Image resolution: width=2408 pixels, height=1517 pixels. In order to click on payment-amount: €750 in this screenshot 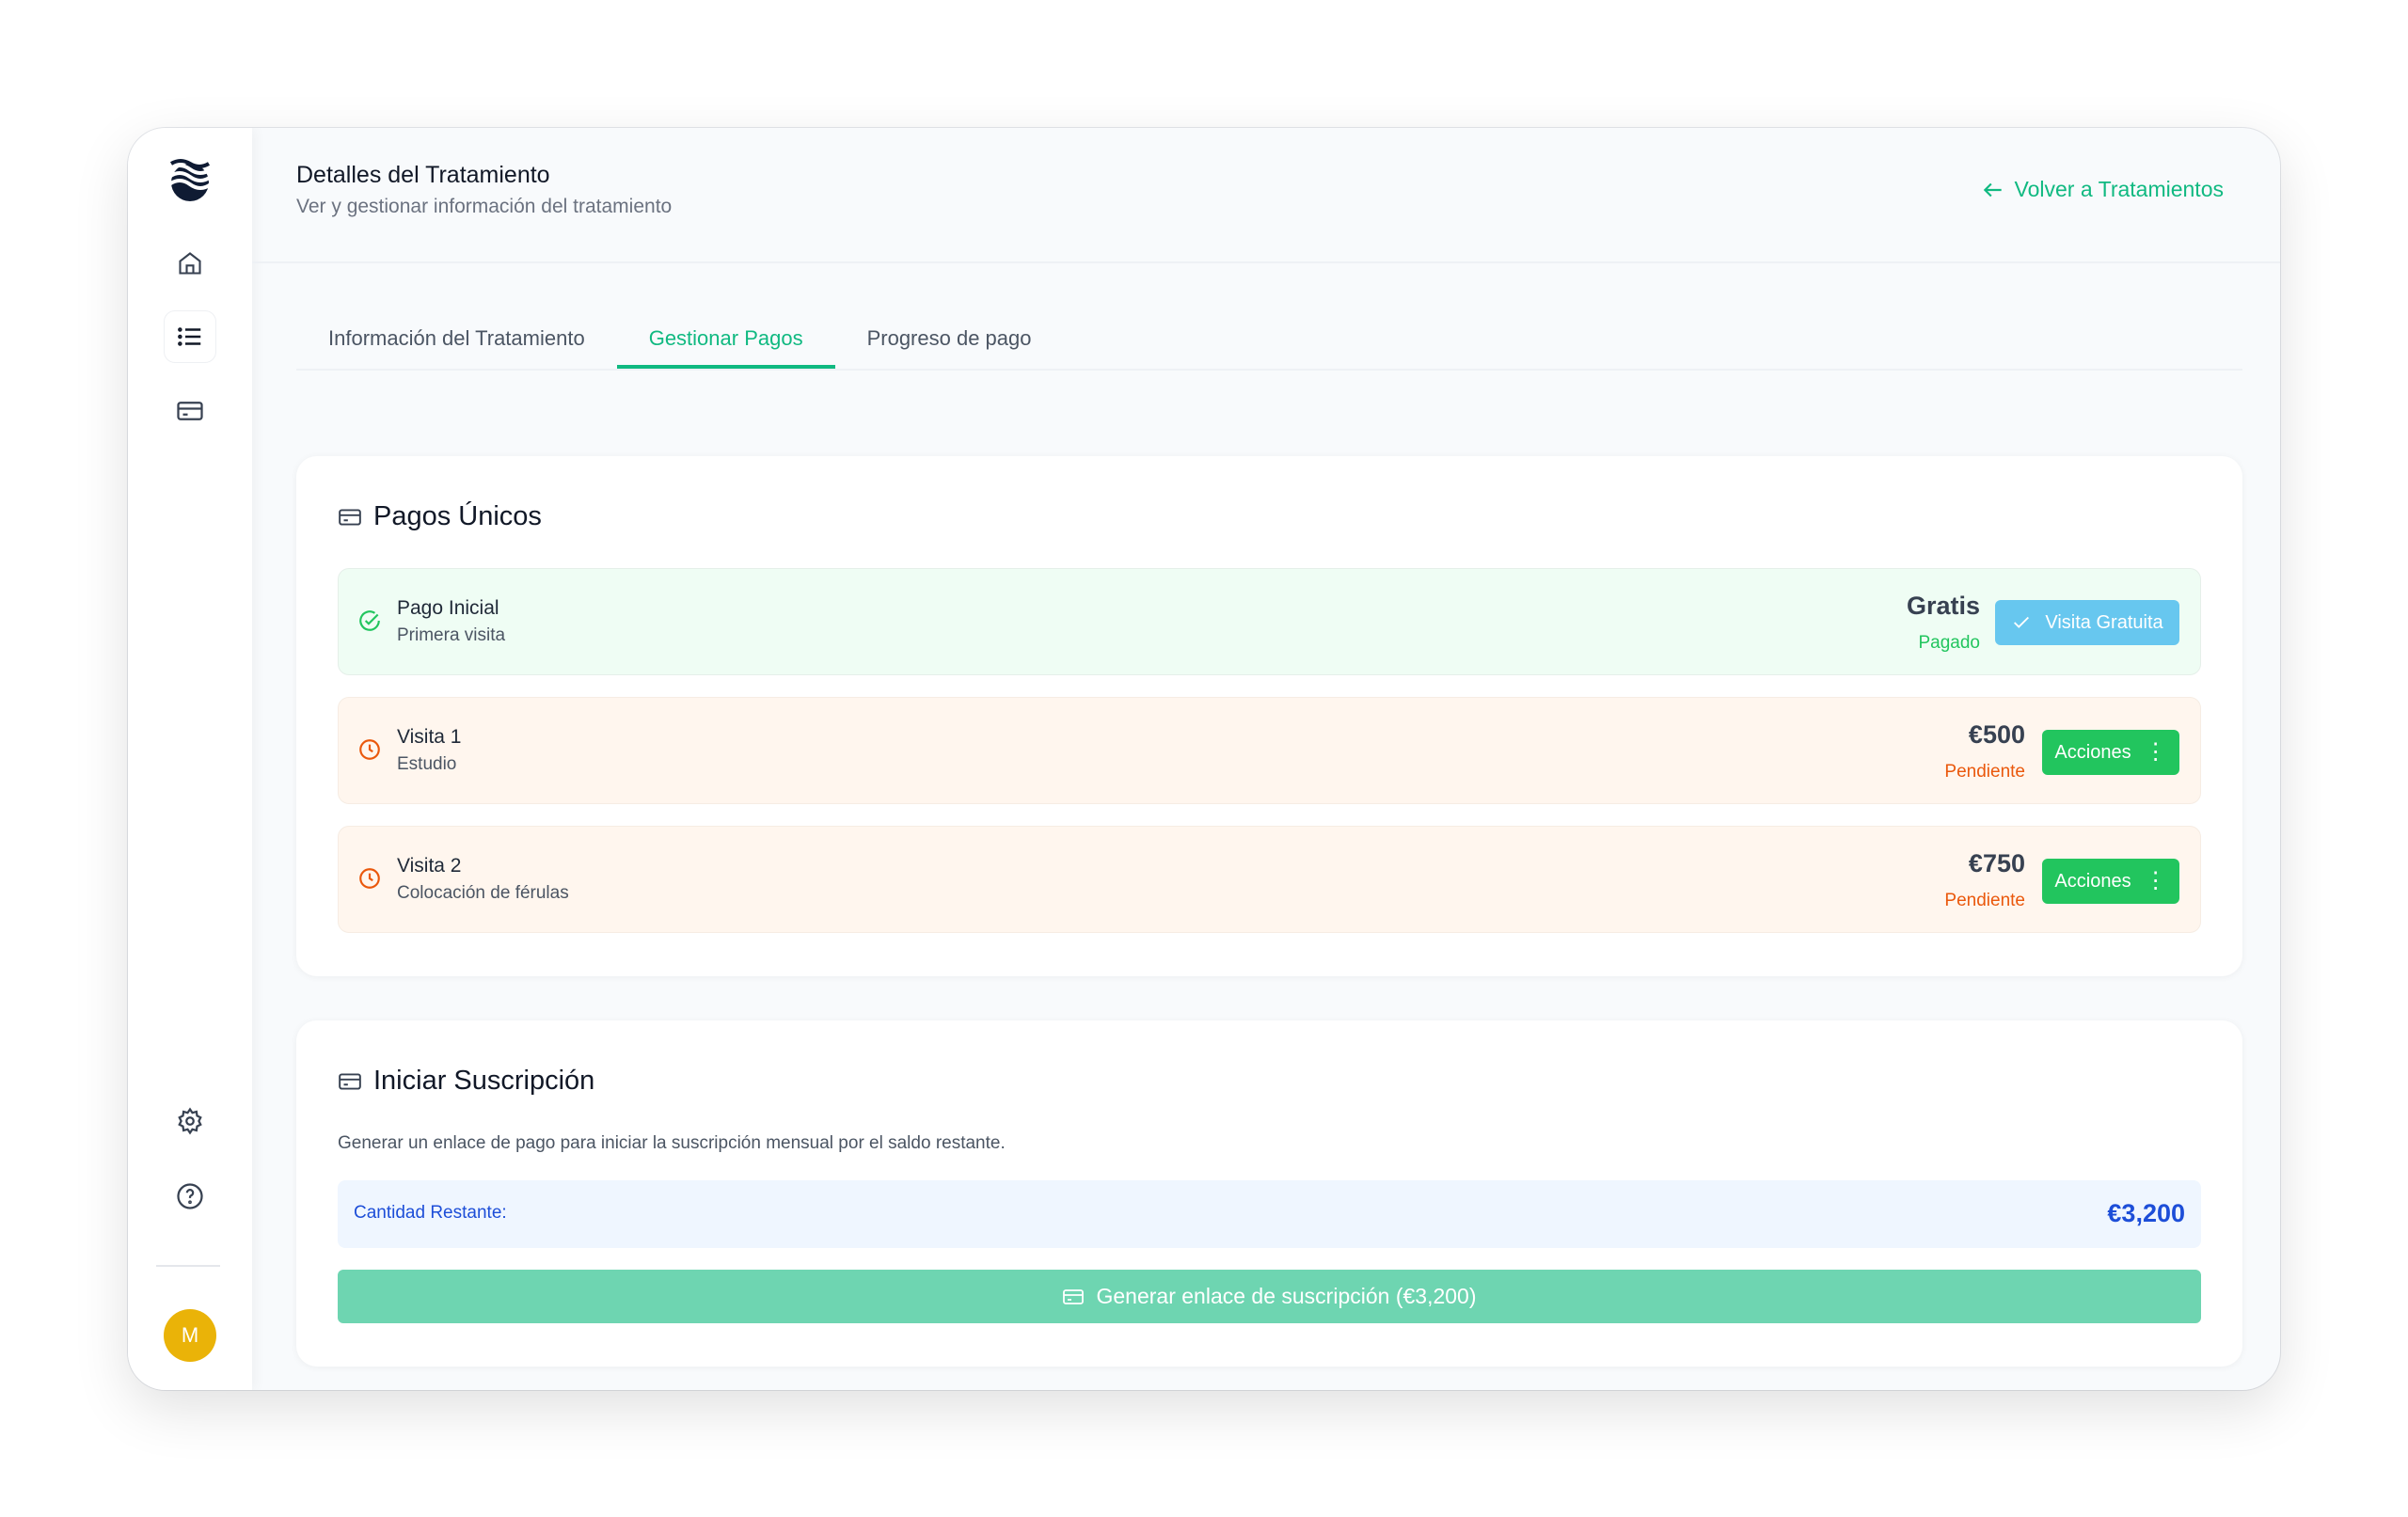, I will do `click(1997, 863)`.